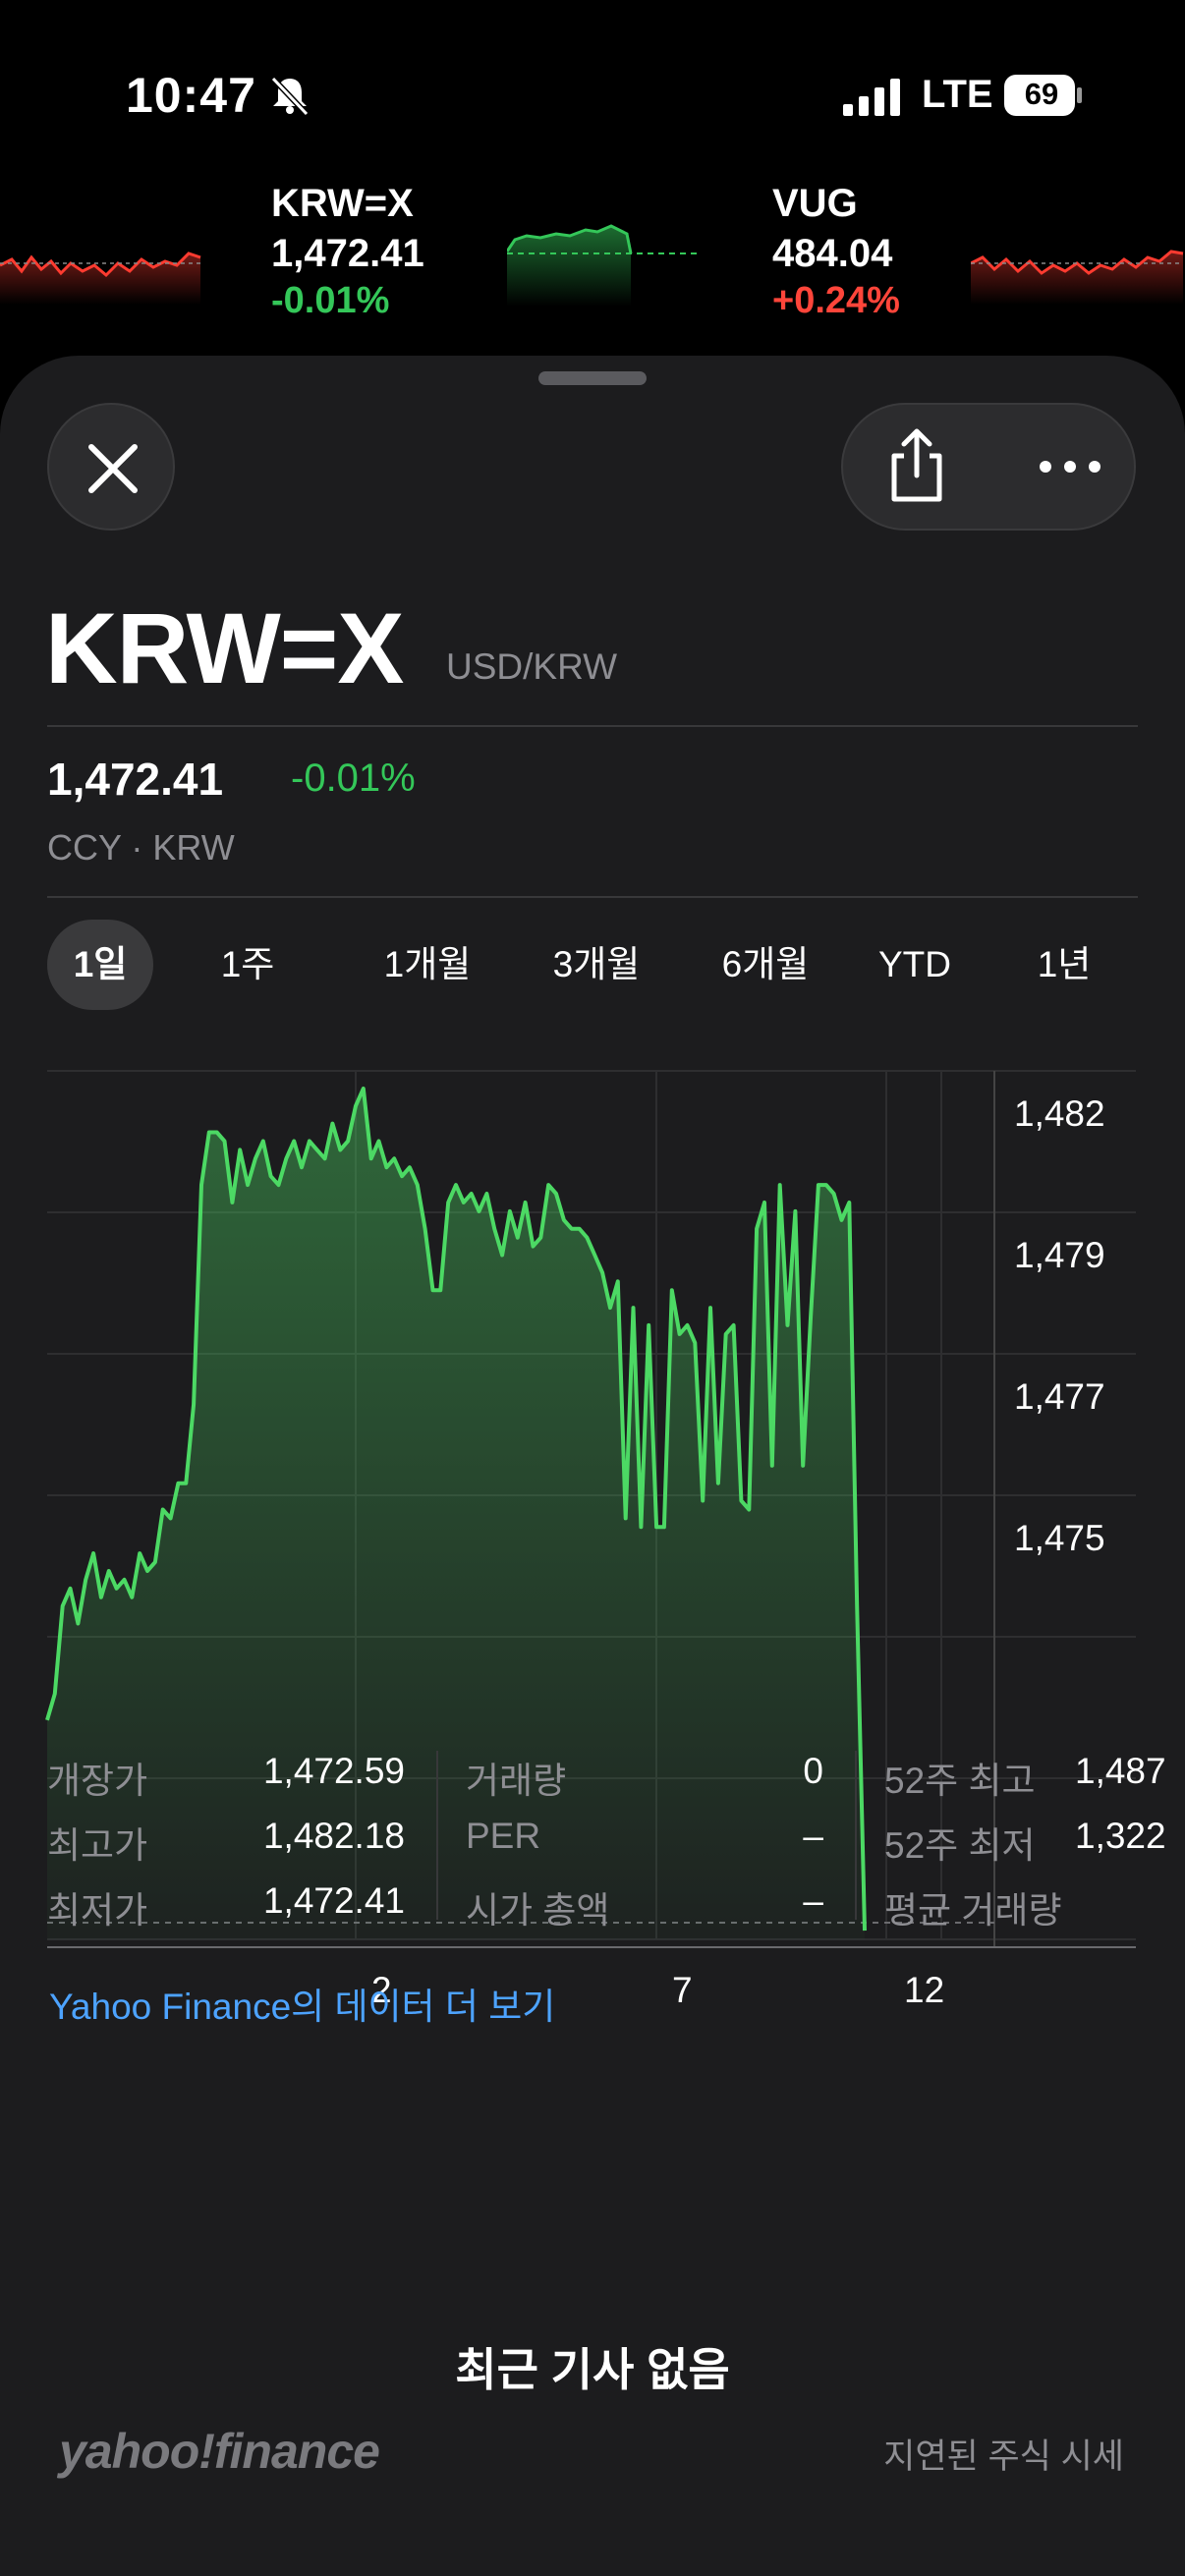 The width and height of the screenshot is (1185, 2576). I want to click on range-tab-3m: 3개월, so click(596, 964).